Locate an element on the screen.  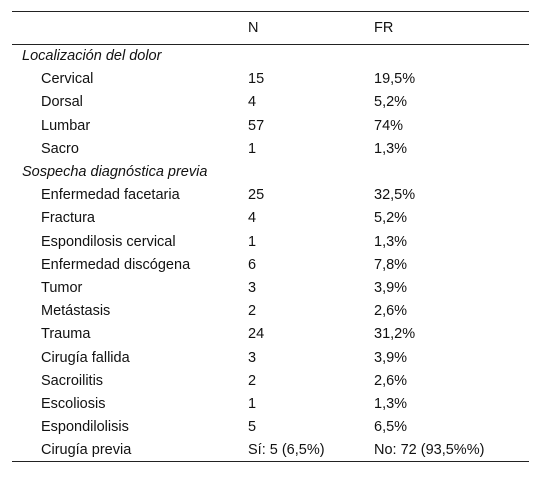
row-fr: 32,5% is located at coordinates (395, 195).